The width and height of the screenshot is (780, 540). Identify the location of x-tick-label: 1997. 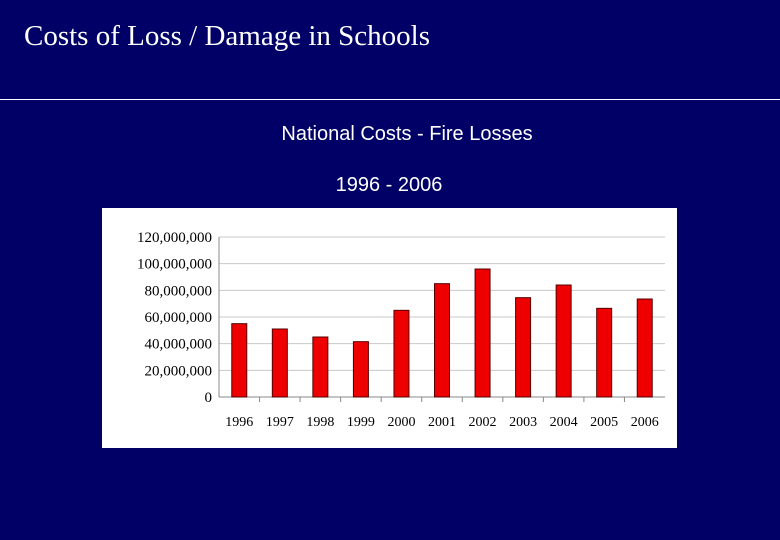
(280, 422).